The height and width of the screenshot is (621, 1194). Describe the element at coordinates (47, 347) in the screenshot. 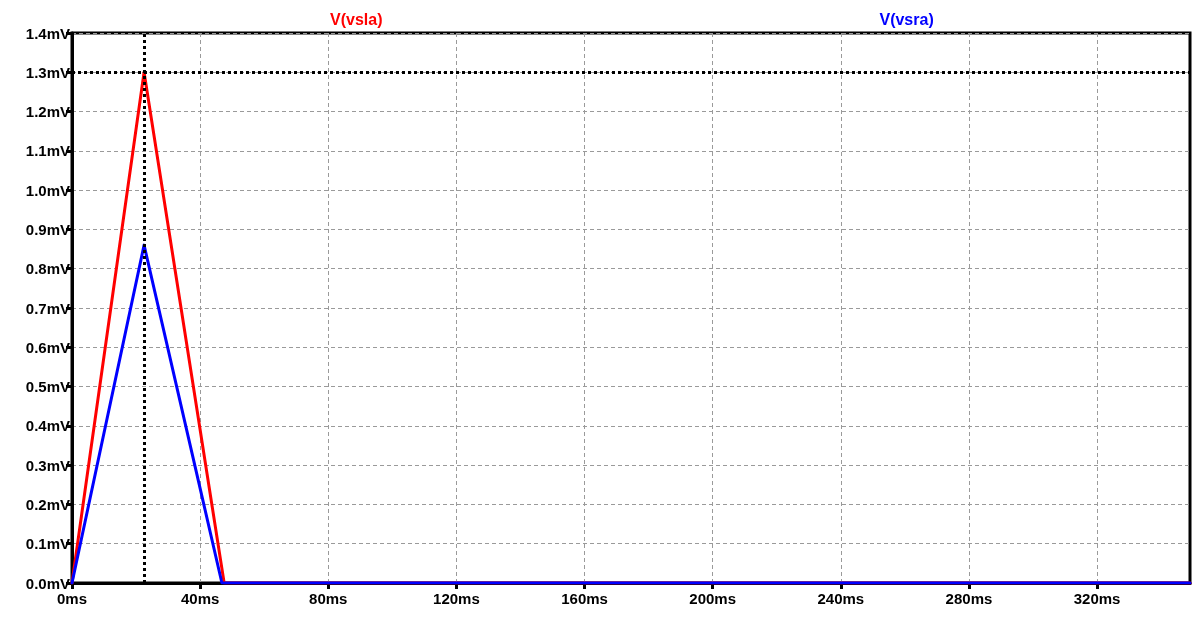

I see `y-tick-label: 0.6mV` at that location.